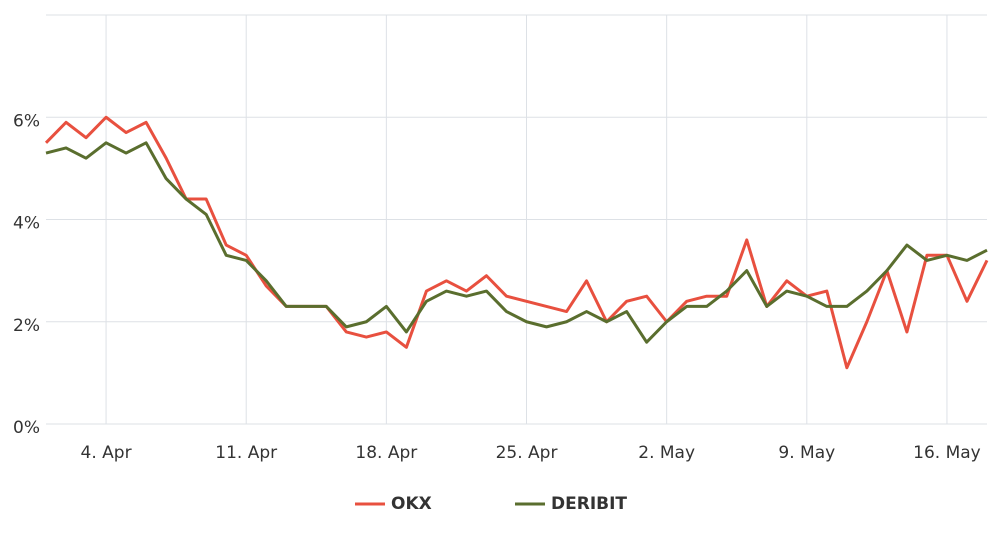 This screenshot has height=537, width=1001. What do you see at coordinates (246, 453) in the screenshot?
I see `x-tick-label: 11. Apr` at bounding box center [246, 453].